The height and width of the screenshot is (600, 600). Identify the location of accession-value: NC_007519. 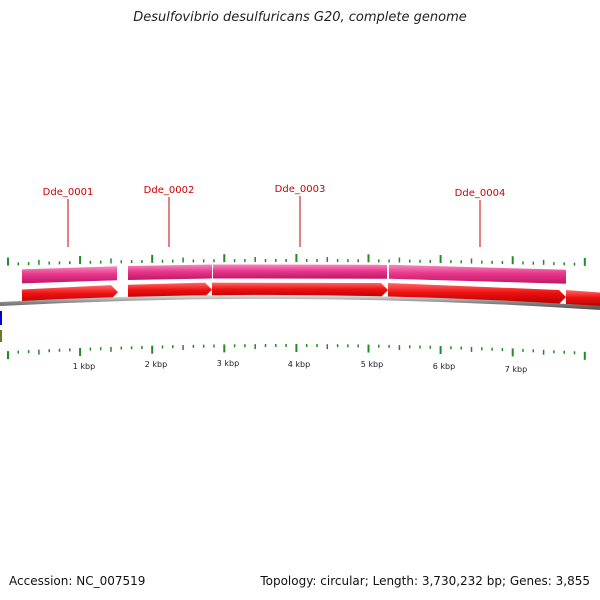
(111, 581).